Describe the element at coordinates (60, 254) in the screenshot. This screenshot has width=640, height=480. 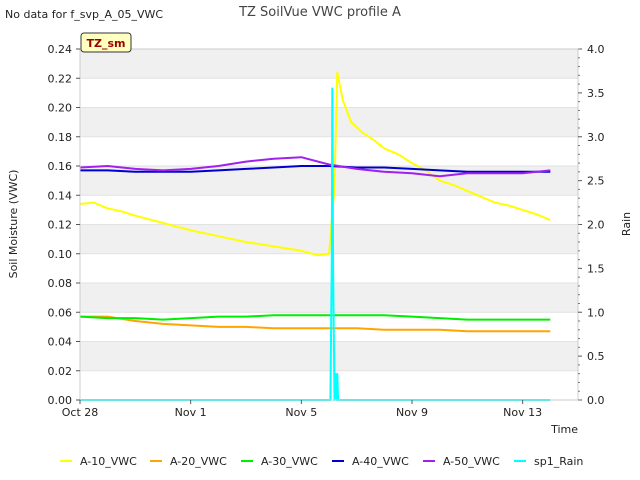
I see `y-tick-label: 0.10` at that location.